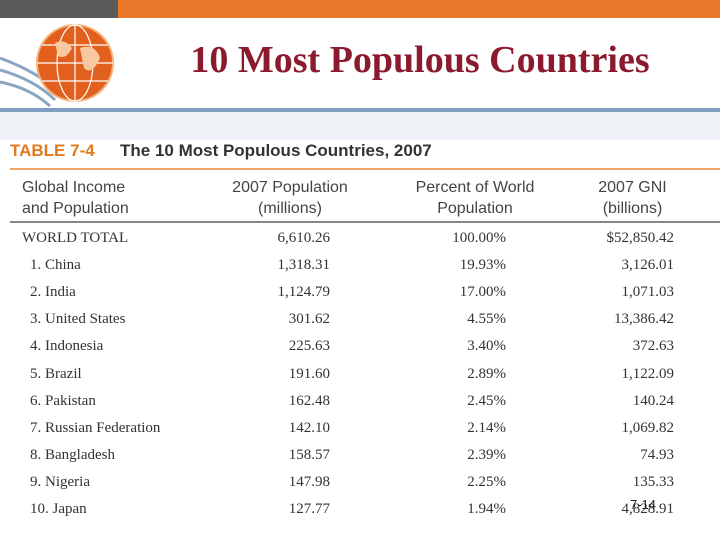 The width and height of the screenshot is (720, 540). What do you see at coordinates (479, 238) in the screenshot?
I see `table-cell: 100.00%` at bounding box center [479, 238].